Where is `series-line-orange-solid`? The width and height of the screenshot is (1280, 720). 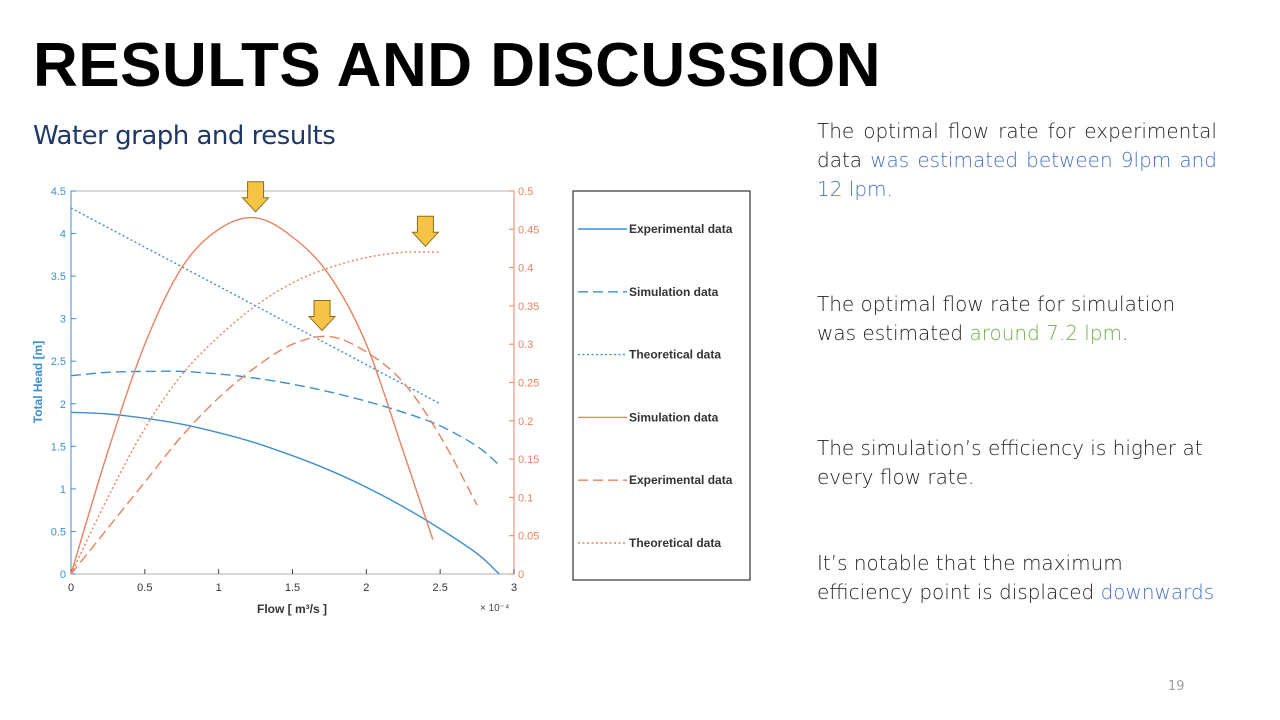 series-line-orange-solid is located at coordinates (252, 395).